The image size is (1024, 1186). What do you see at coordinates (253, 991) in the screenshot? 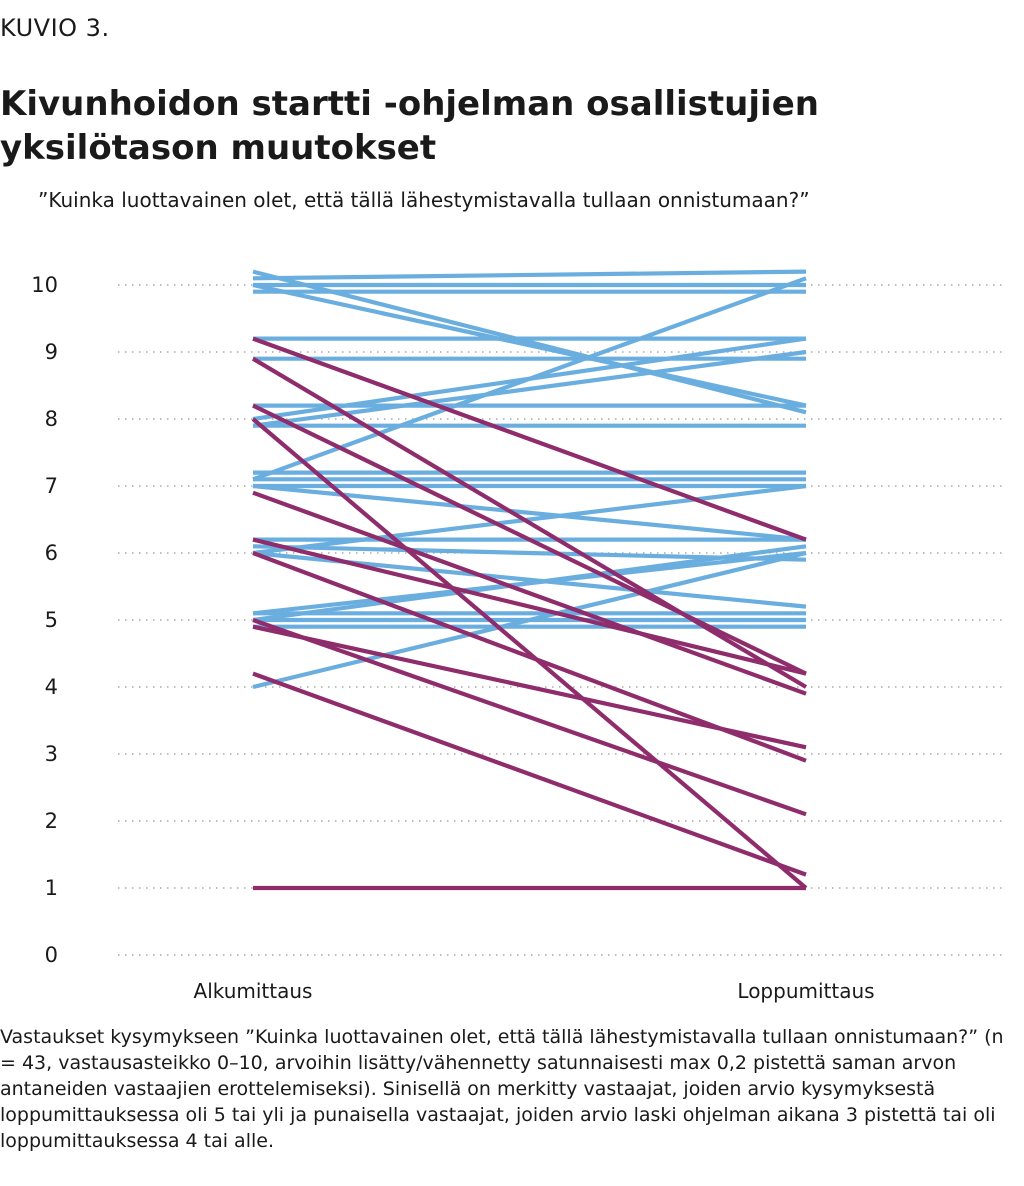
I see `x-category-label: Alkumittaus` at bounding box center [253, 991].